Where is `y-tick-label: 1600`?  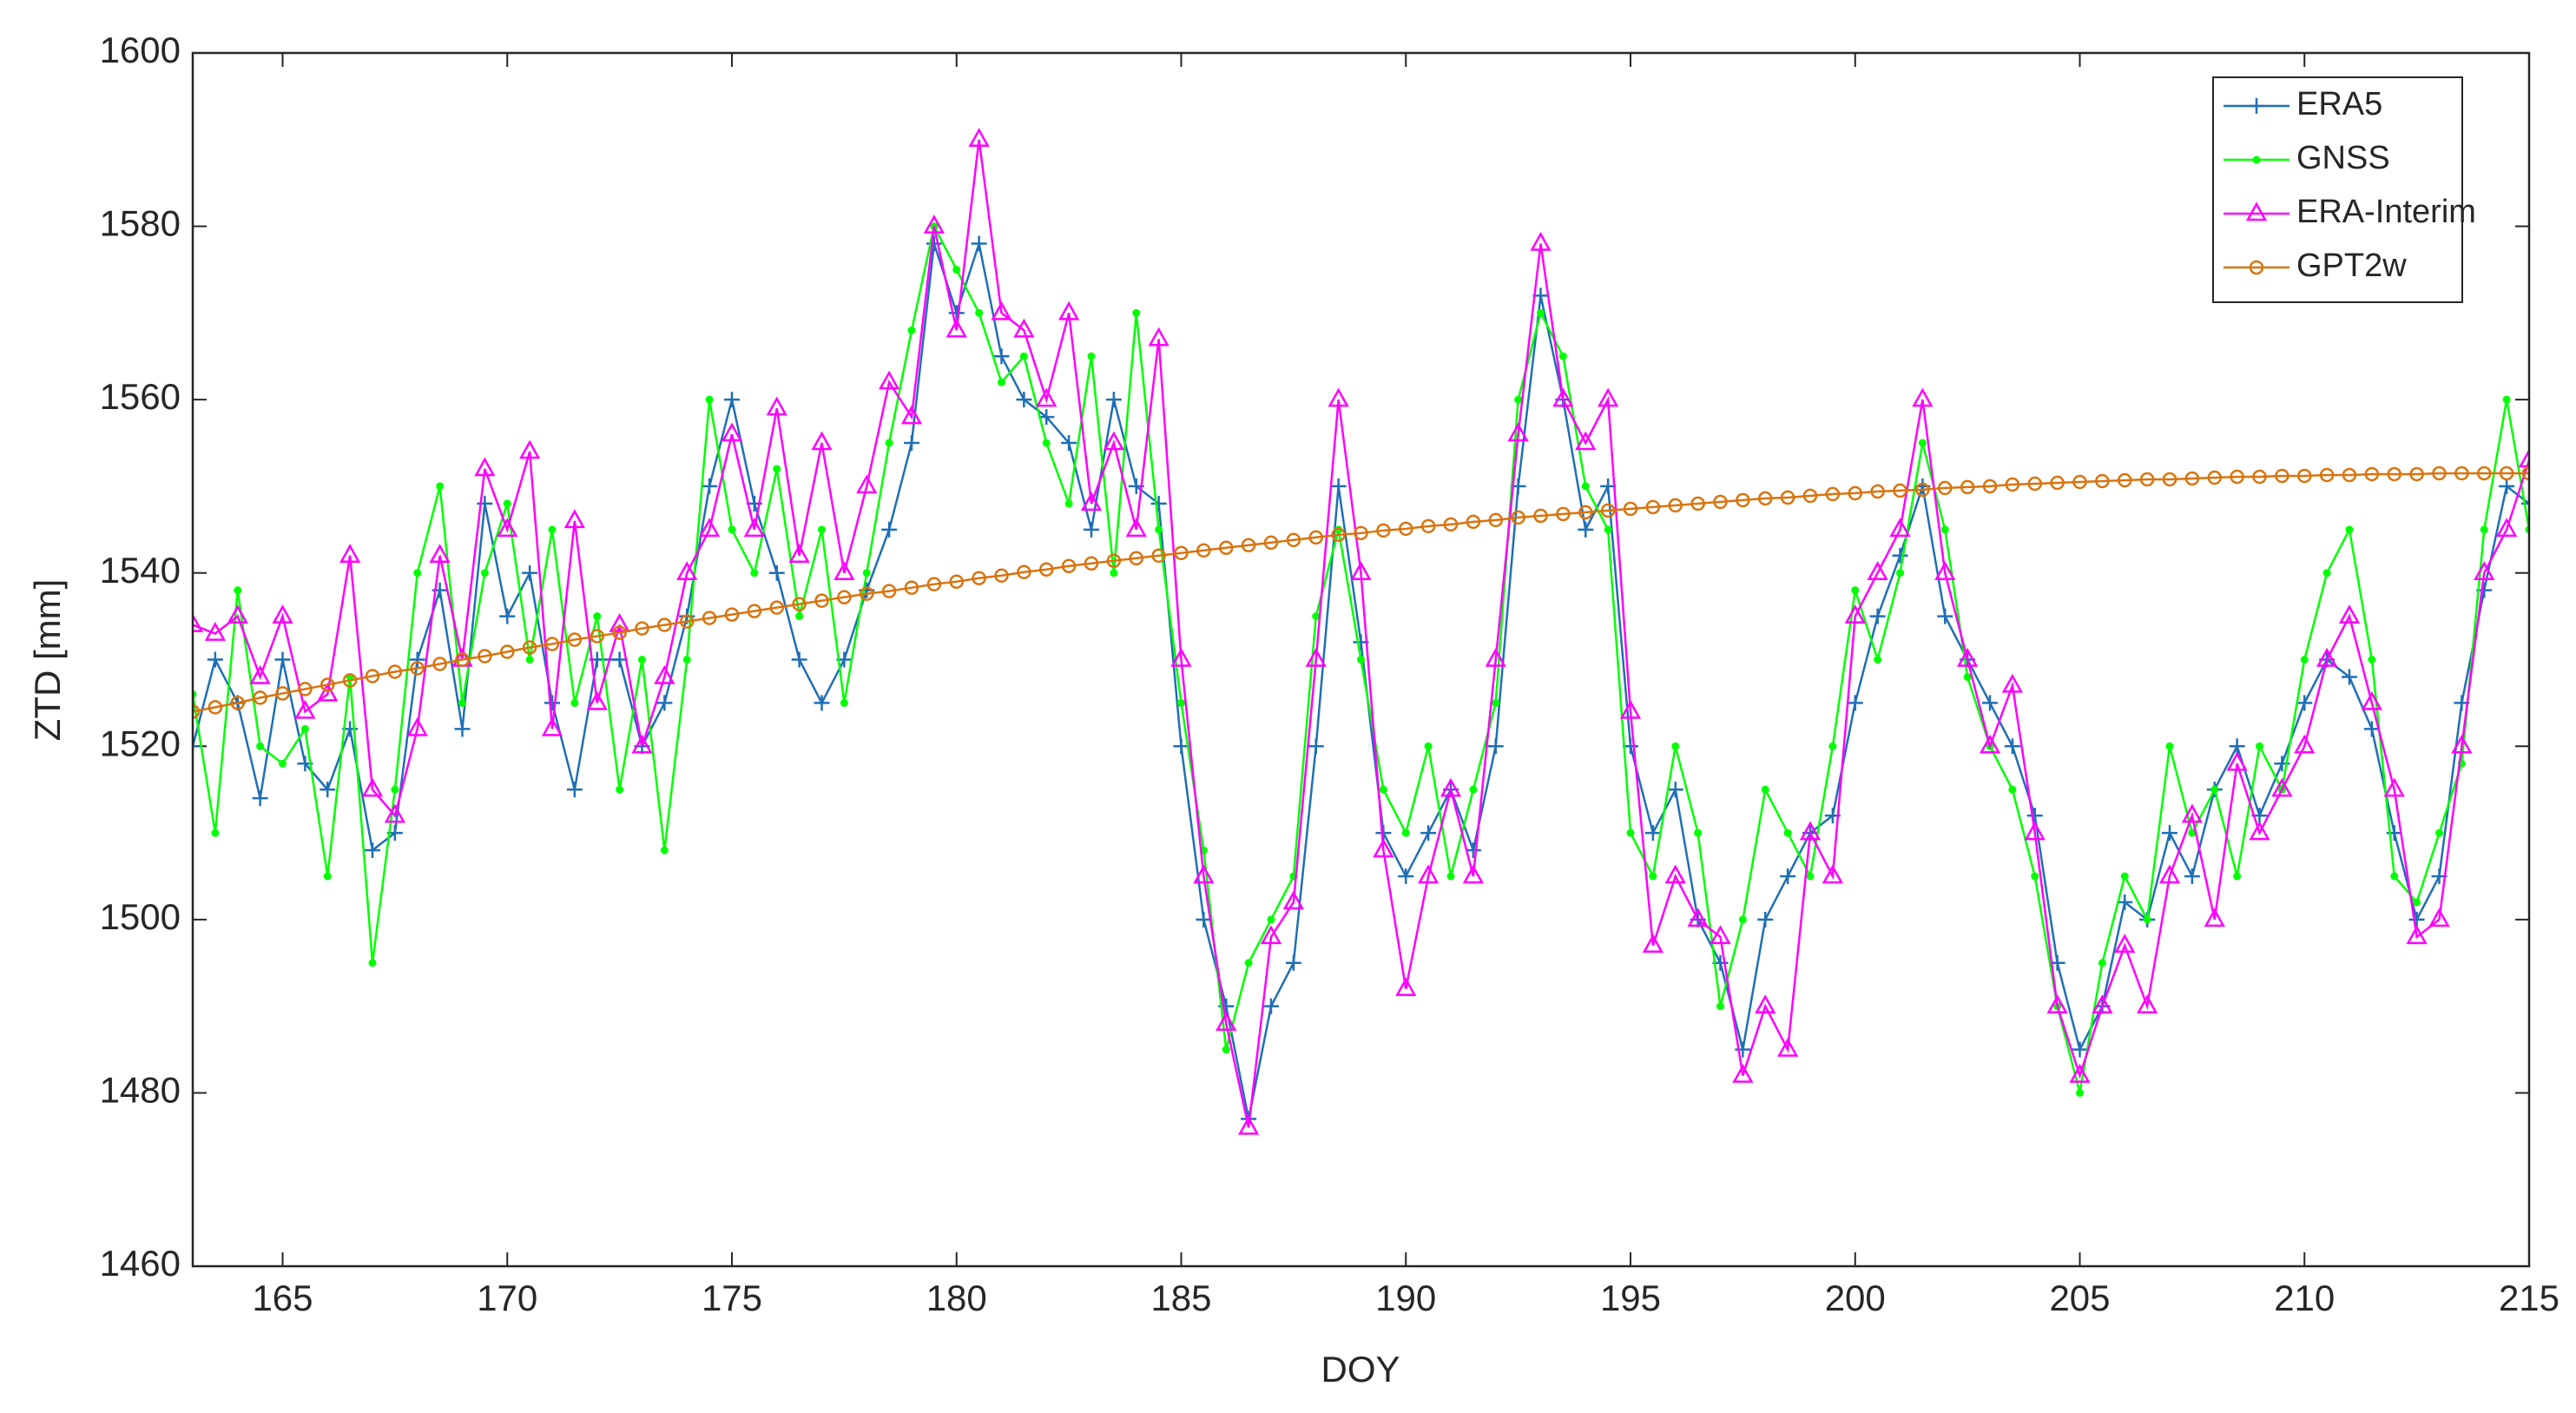 y-tick-label: 1600 is located at coordinates (140, 50).